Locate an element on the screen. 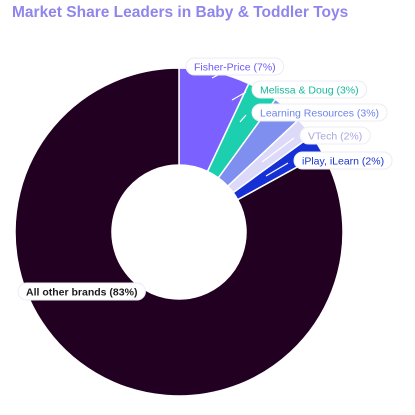 This screenshot has height=415, width=415. slice-label-melissa-doug: Melissa & Doug (3%) is located at coordinates (309, 89).